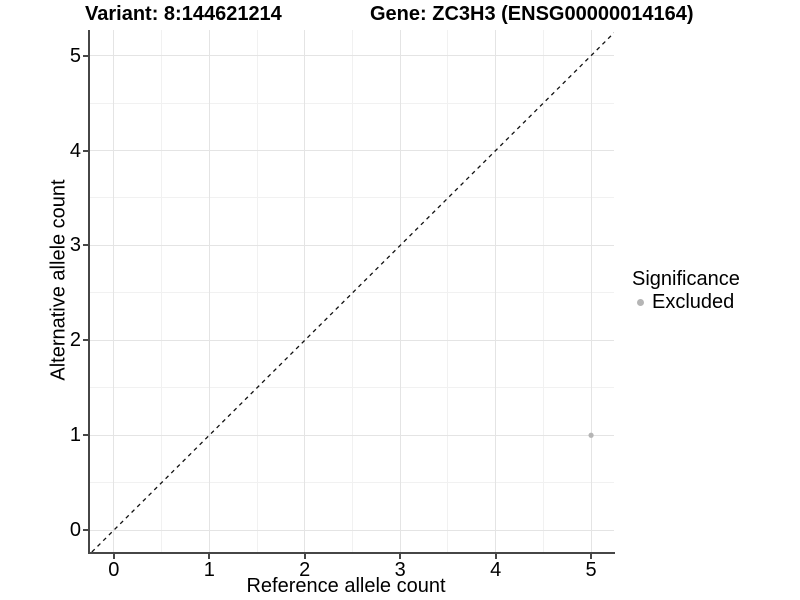  What do you see at coordinates (591, 435) in the screenshot?
I see `data-point` at bounding box center [591, 435].